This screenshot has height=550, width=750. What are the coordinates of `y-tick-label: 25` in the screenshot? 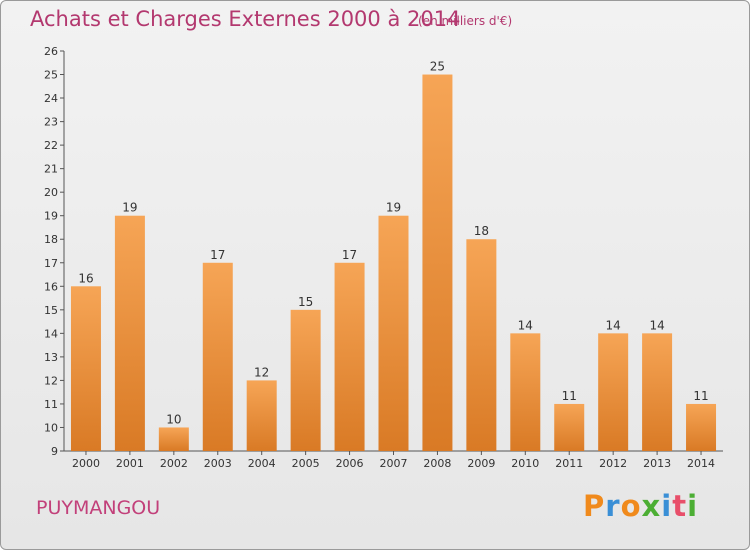 It's located at (51, 75).